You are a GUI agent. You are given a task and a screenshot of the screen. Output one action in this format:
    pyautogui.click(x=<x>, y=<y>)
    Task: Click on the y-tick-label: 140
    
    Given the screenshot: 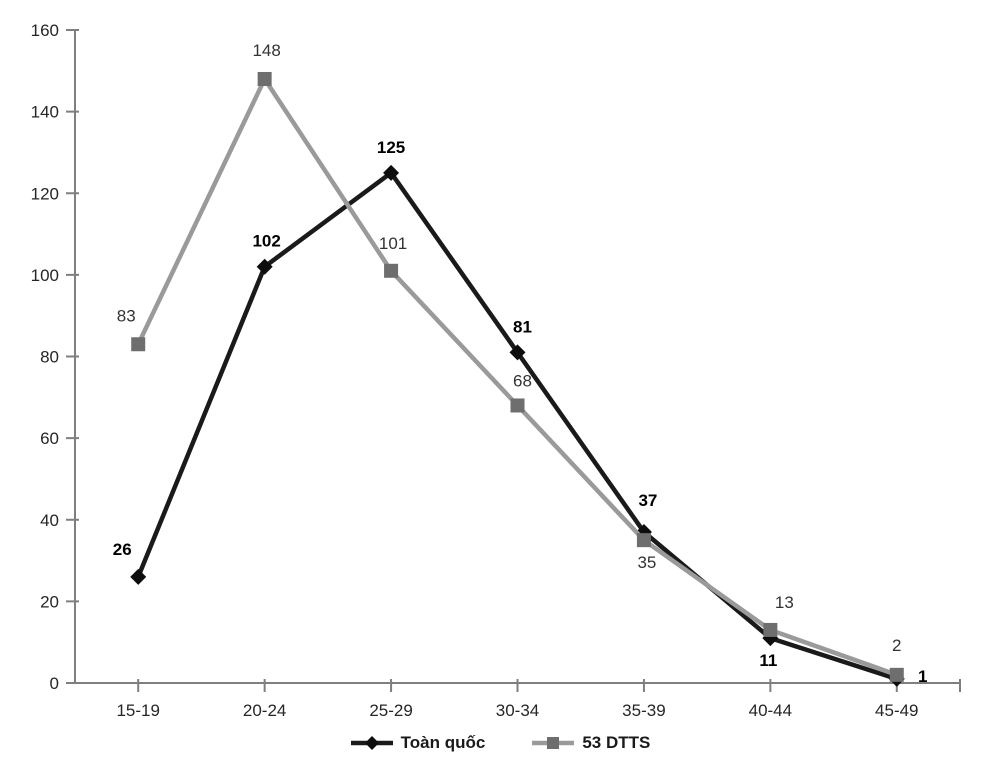 What is the action you would take?
    pyautogui.click(x=45, y=112)
    